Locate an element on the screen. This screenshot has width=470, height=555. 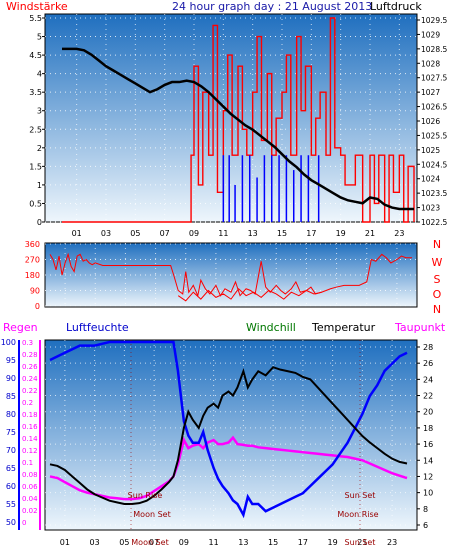
temperature-tick-label: 12 is located at coordinates (428, 476).